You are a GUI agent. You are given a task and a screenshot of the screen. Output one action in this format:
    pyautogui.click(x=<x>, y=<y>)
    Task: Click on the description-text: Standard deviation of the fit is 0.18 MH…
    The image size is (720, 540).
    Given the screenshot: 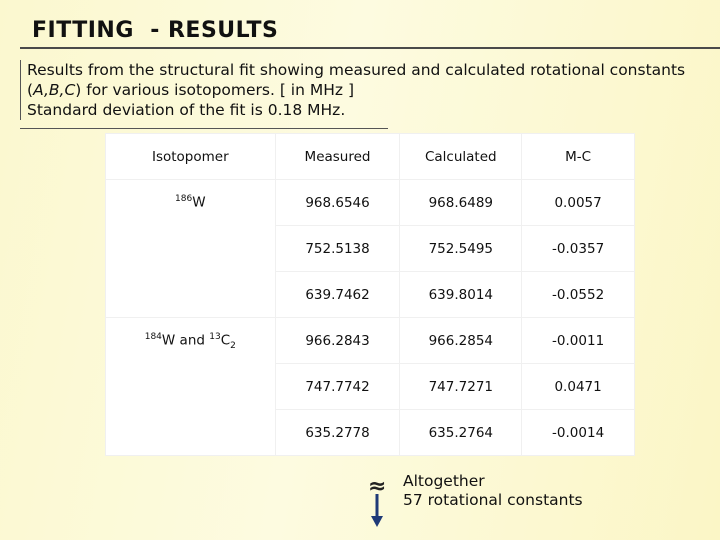 What is the action you would take?
    pyautogui.click(x=186, y=110)
    